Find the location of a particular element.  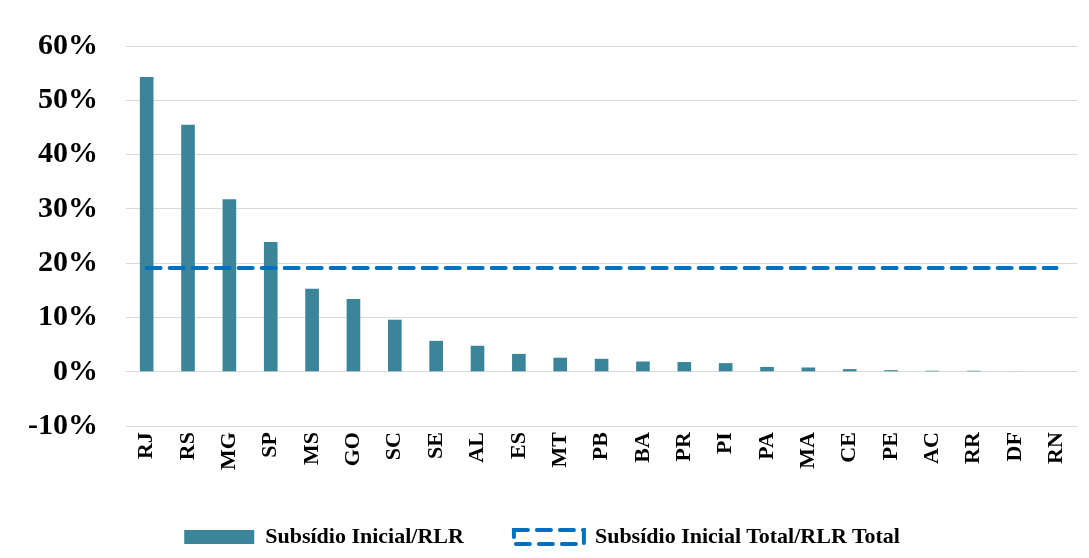

x-tick-label: SC is located at coordinates (393, 446).